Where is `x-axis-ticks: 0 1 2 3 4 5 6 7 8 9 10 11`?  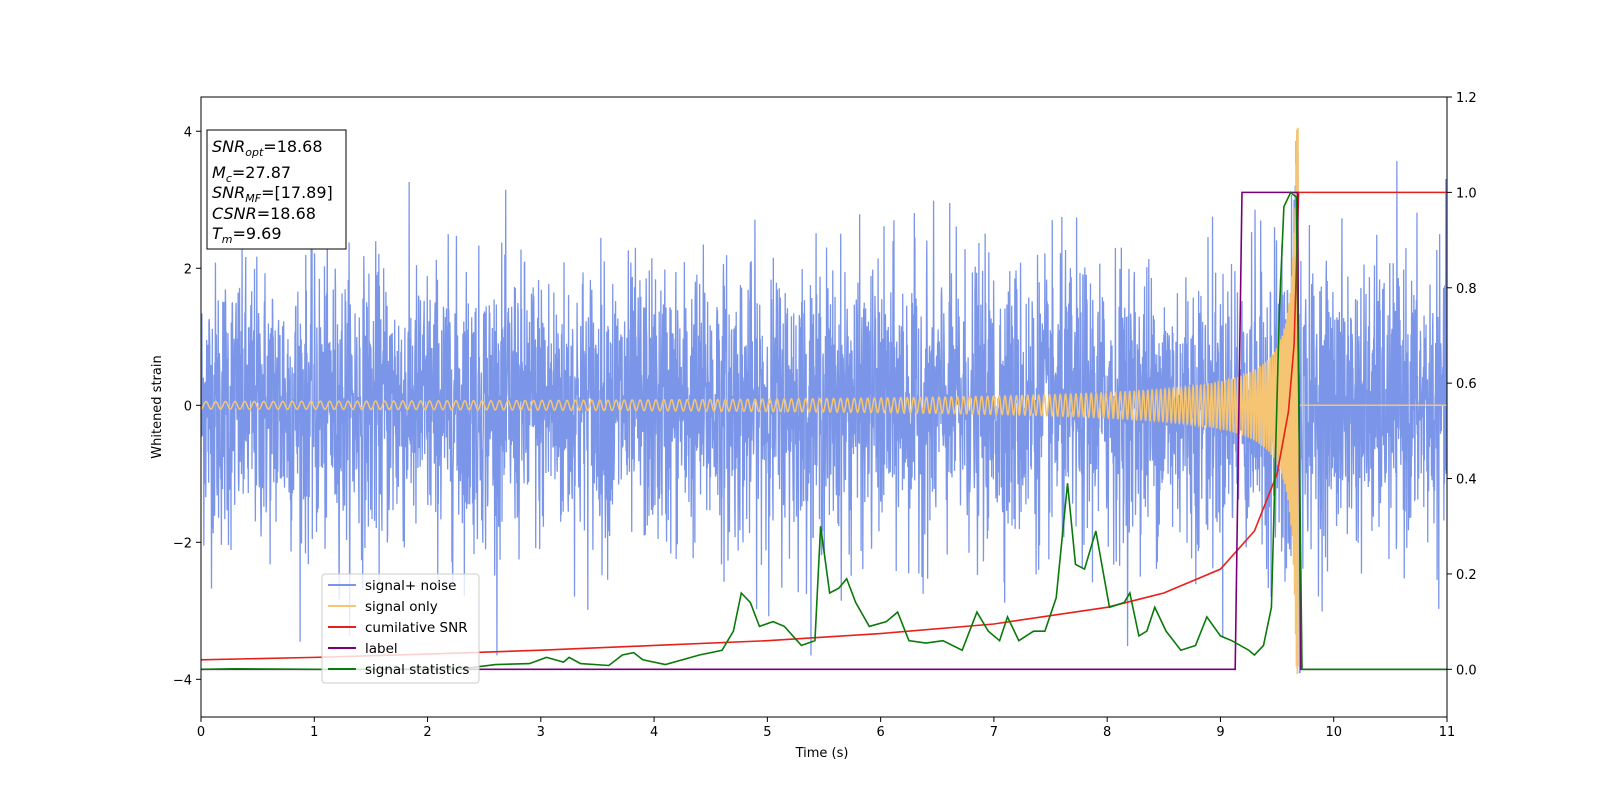 x-axis-ticks: 0 1 2 3 4 5 6 7 8 9 10 11 is located at coordinates (826, 728).